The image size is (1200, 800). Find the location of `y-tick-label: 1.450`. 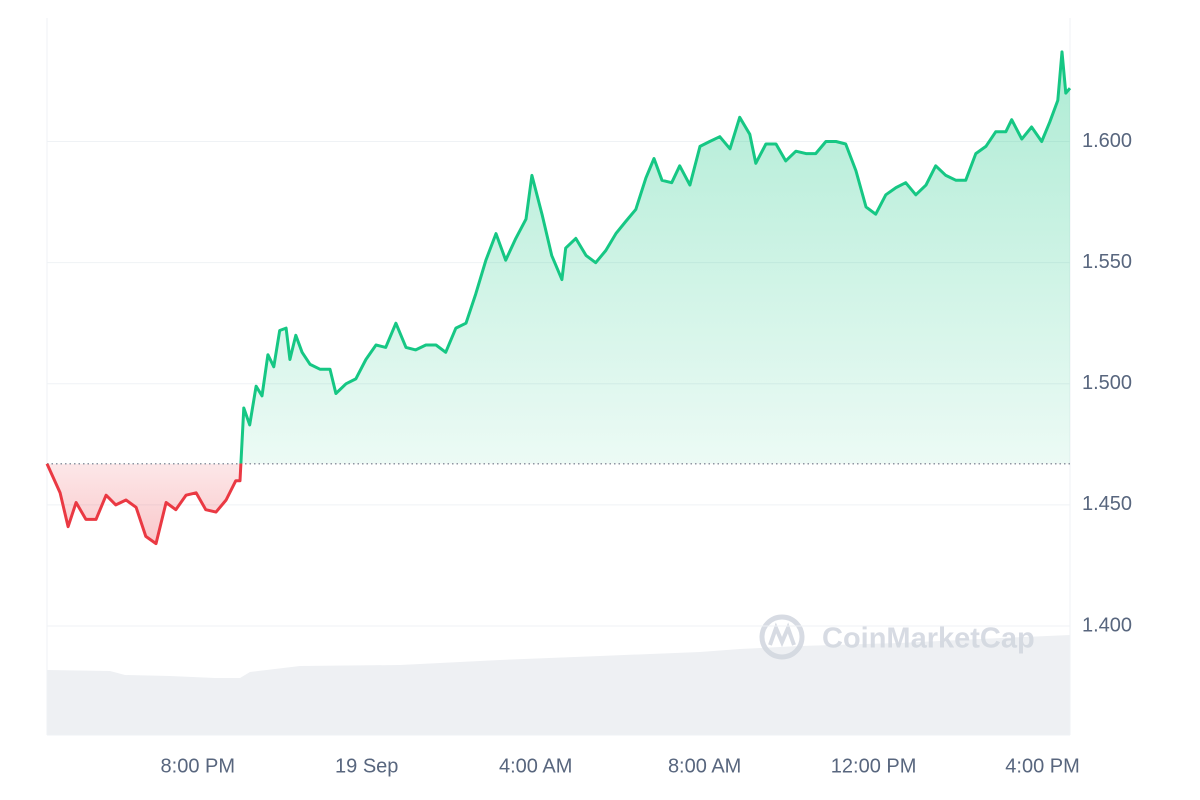

y-tick-label: 1.450 is located at coordinates (1107, 504).